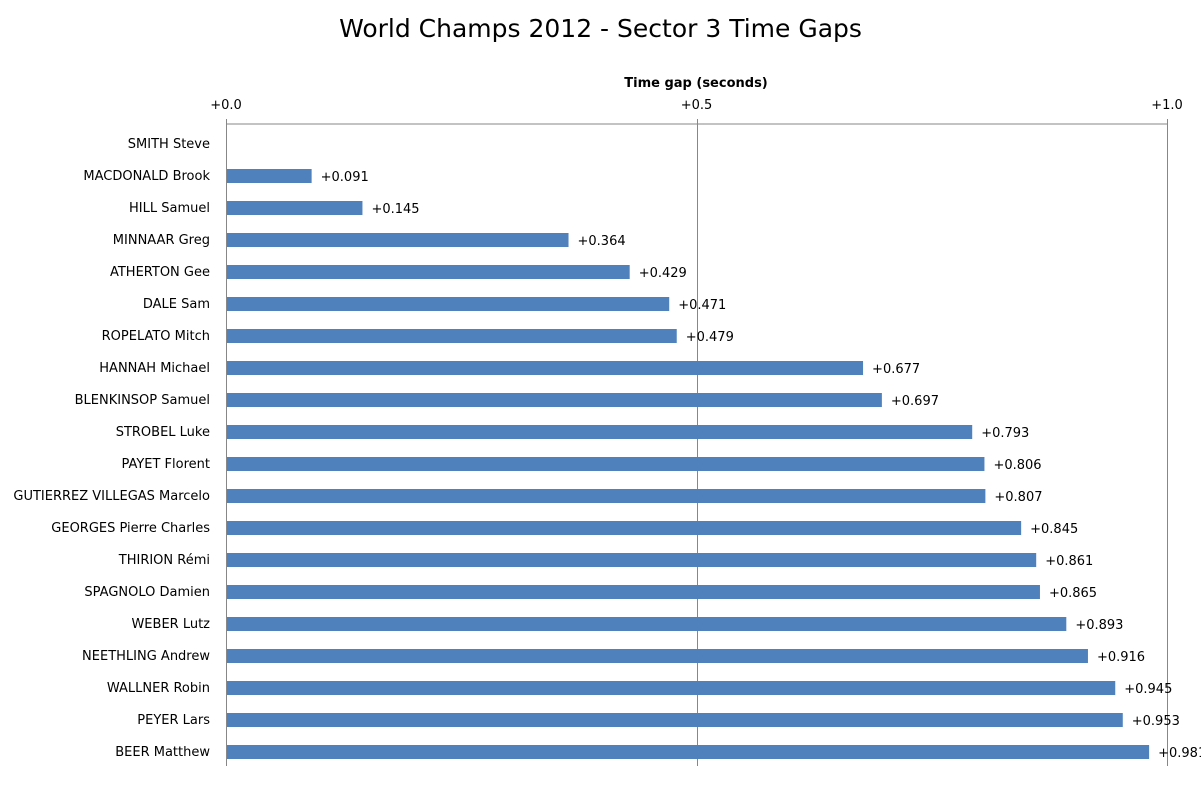  I want to click on category-label: THIRION Rémi, so click(164, 560).